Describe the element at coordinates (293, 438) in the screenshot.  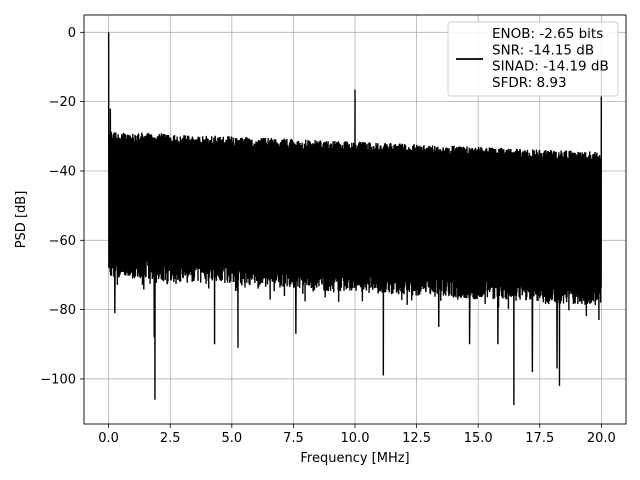
I see `x-tick-label: 7.5` at that location.